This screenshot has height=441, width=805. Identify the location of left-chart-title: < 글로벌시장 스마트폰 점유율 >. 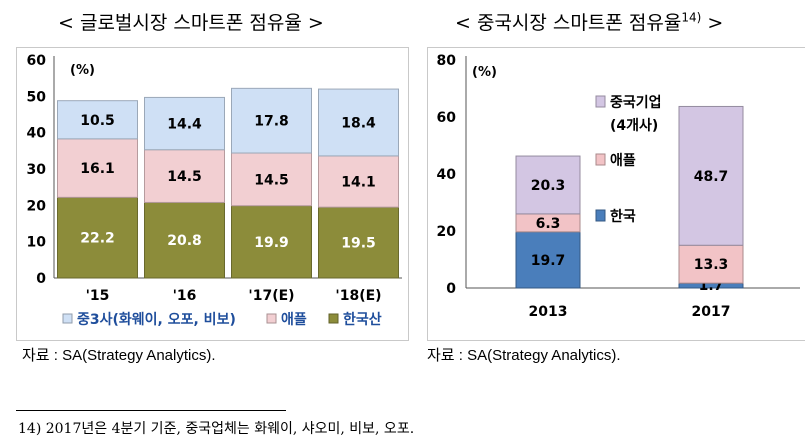
(191, 23).